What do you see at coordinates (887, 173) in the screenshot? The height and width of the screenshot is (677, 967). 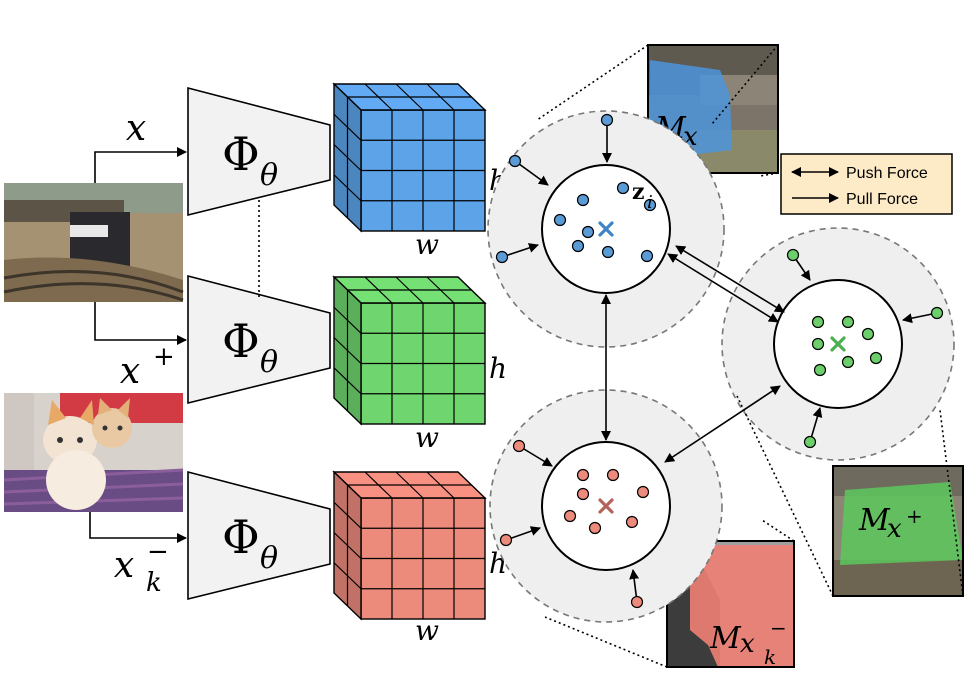 I see `push-force-label: Push Force` at bounding box center [887, 173].